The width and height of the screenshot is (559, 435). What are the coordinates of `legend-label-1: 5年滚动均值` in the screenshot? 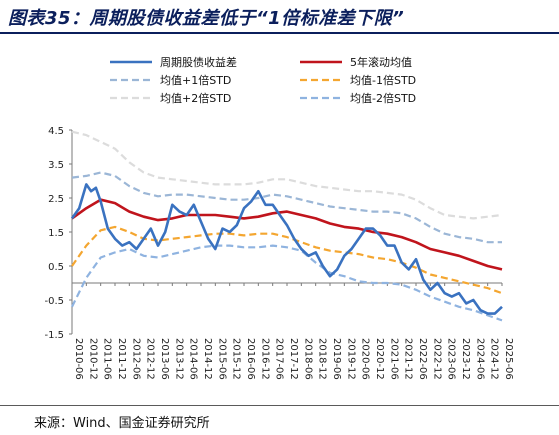 It's located at (381, 62).